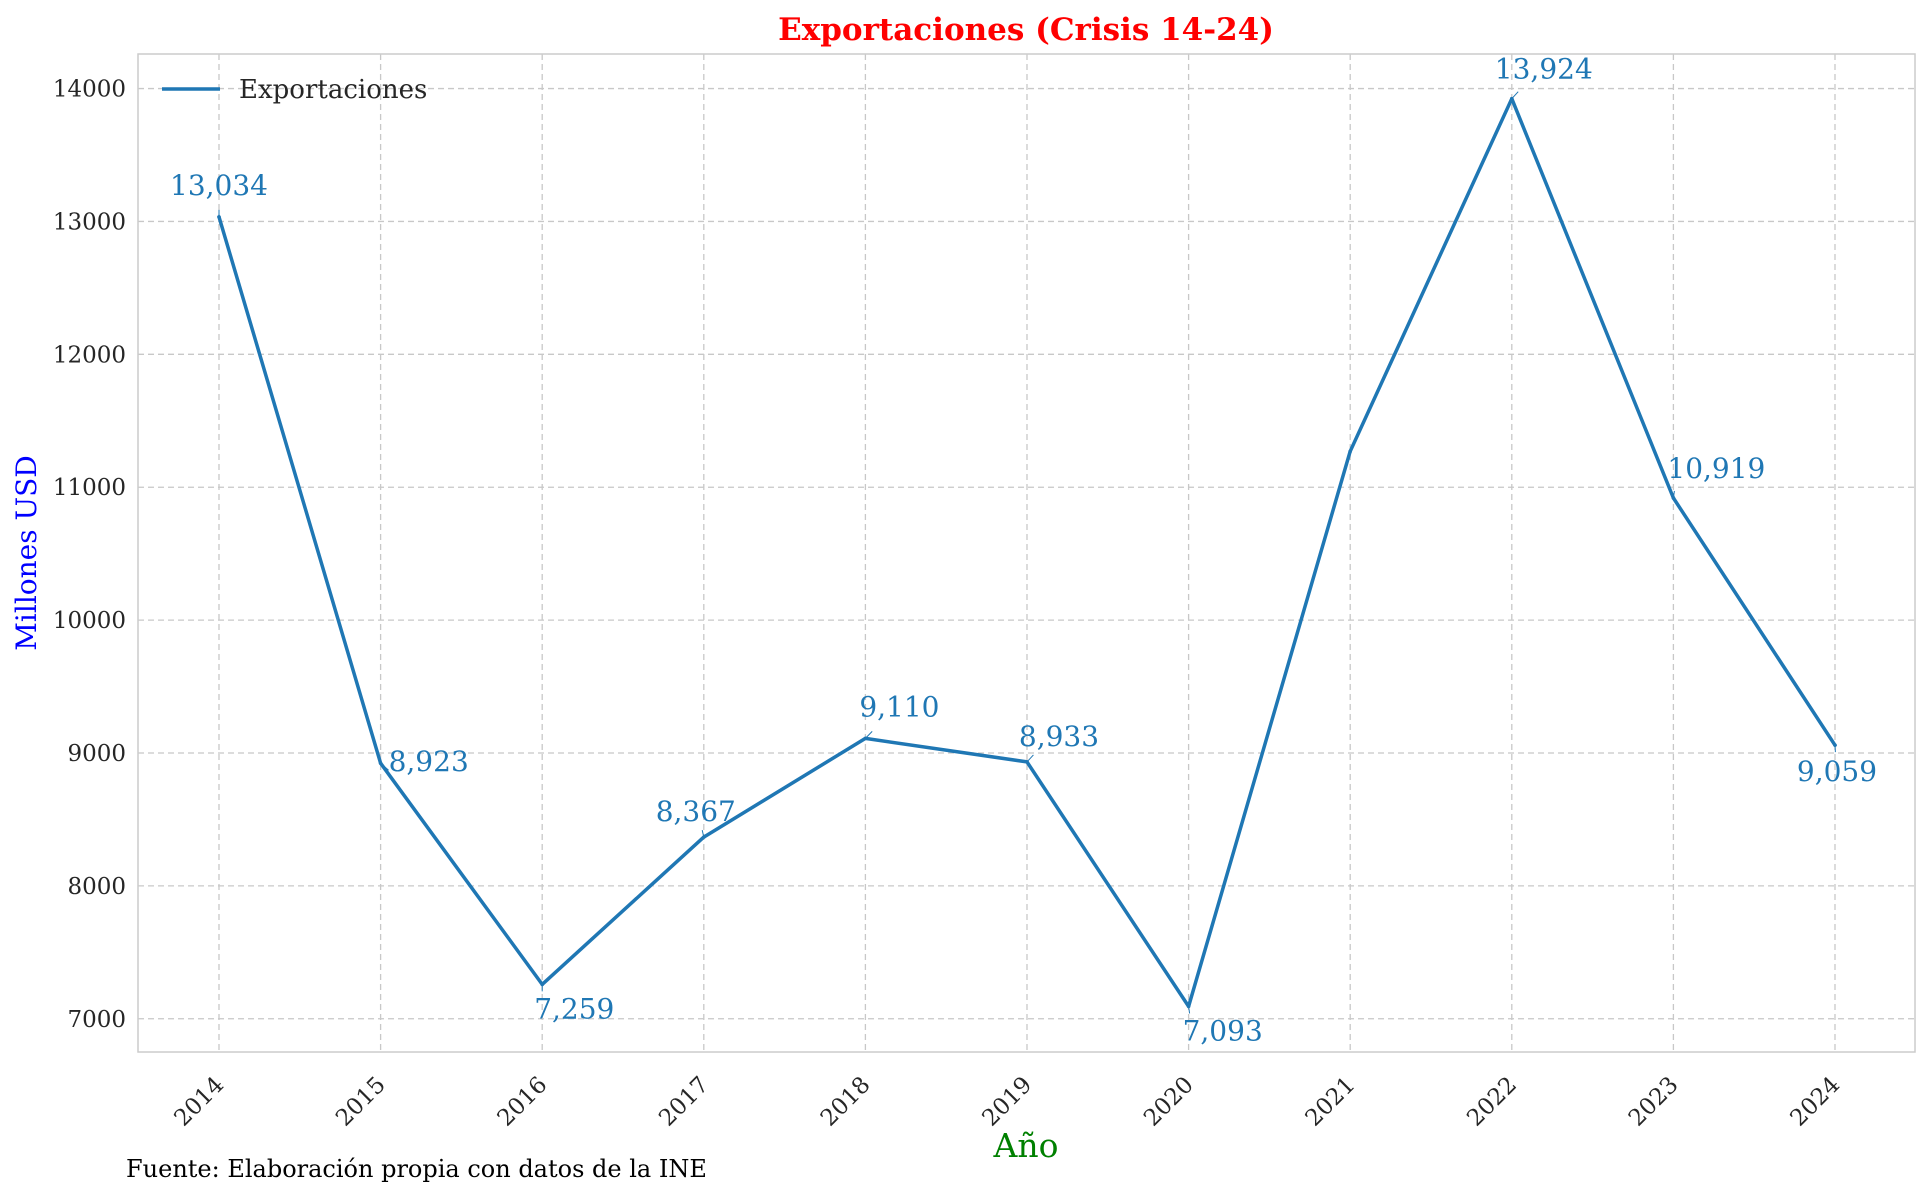 Image resolution: width=1926 pixels, height=1197 pixels. Describe the element at coordinates (574, 1008) in the screenshot. I see `data-label-2016: 7,259` at that location.